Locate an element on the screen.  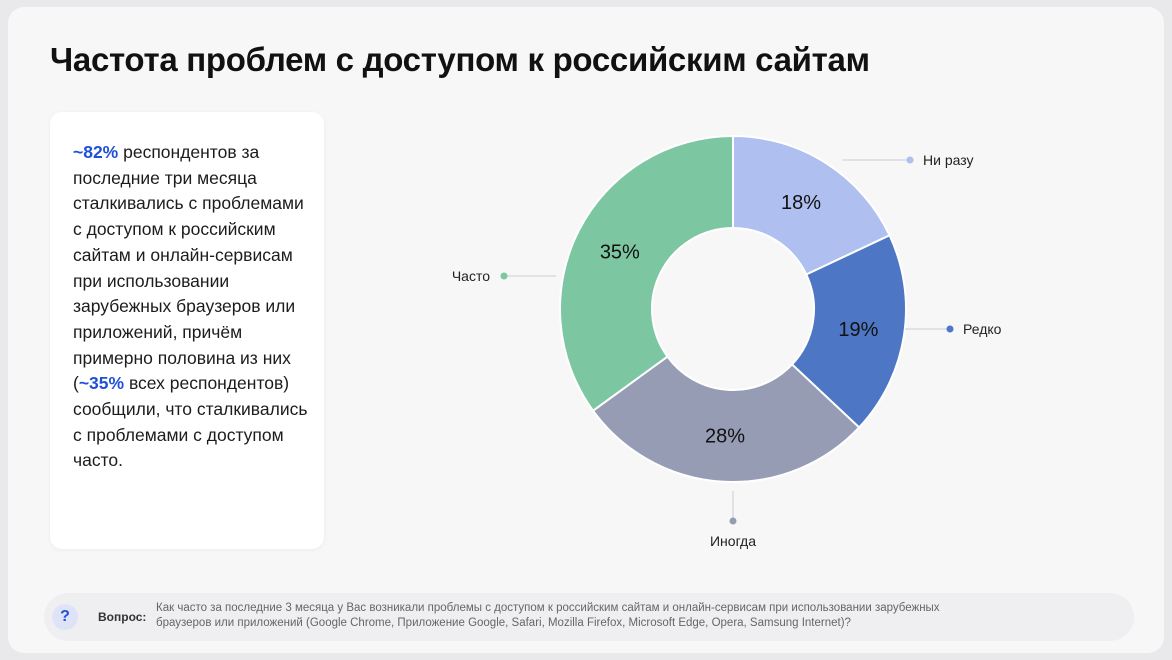
summary-highlight-82: ~82% is located at coordinates (96, 152).